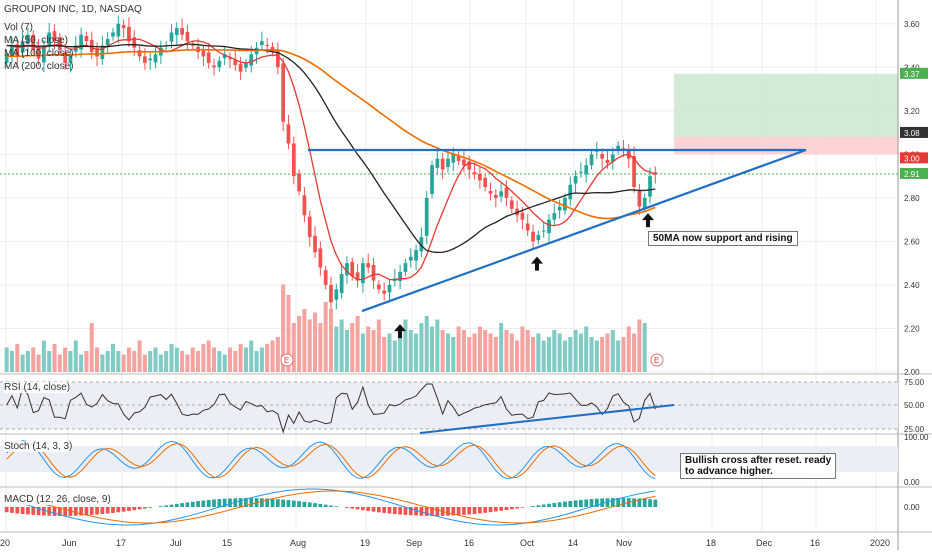 This screenshot has height=555, width=932. I want to click on ma200-legend: MA (200, close), so click(38, 66).